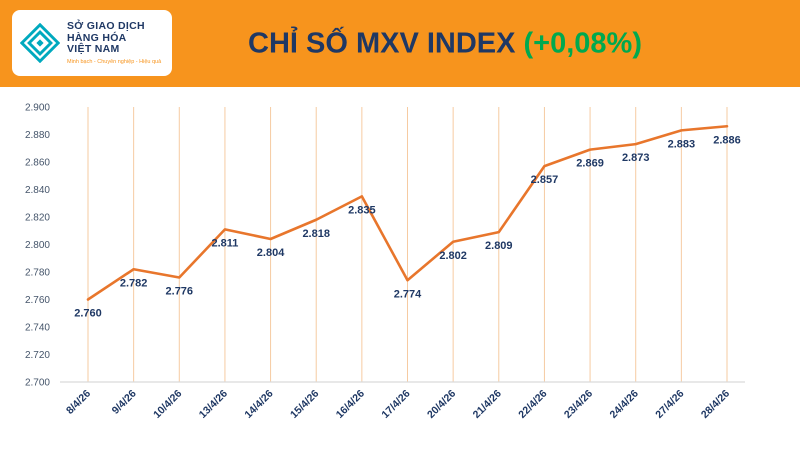 This screenshot has height=452, width=800. What do you see at coordinates (590, 164) in the screenshot?
I see `data-label: 2.869` at bounding box center [590, 164].